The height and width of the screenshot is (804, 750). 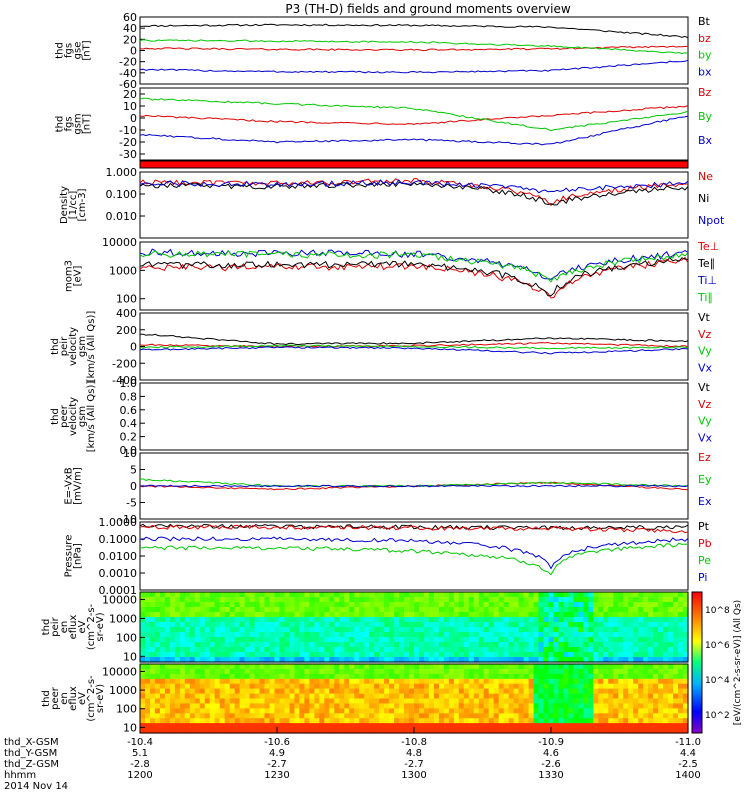 I want to click on y-tick-label: 0.0100, so click(x=118, y=556).